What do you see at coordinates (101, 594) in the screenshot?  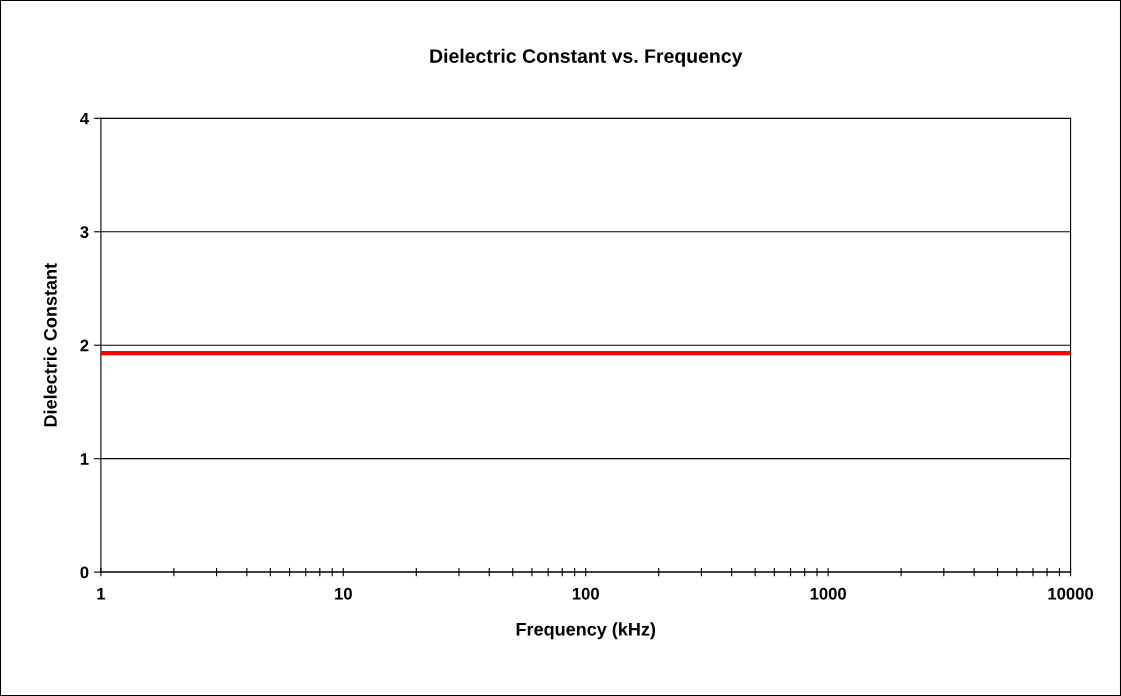 I see `x-tick-label: 1` at bounding box center [101, 594].